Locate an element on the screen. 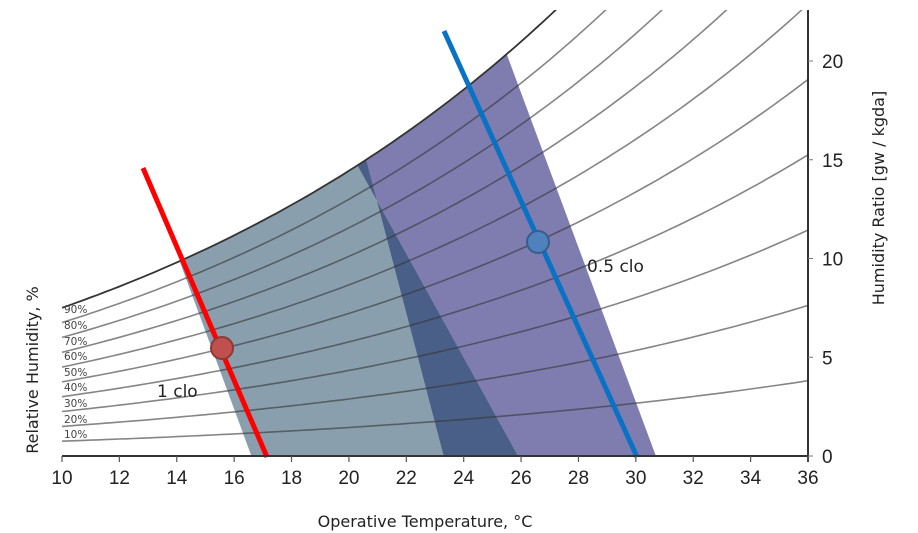  rh-label: 40% is located at coordinates (75, 388).